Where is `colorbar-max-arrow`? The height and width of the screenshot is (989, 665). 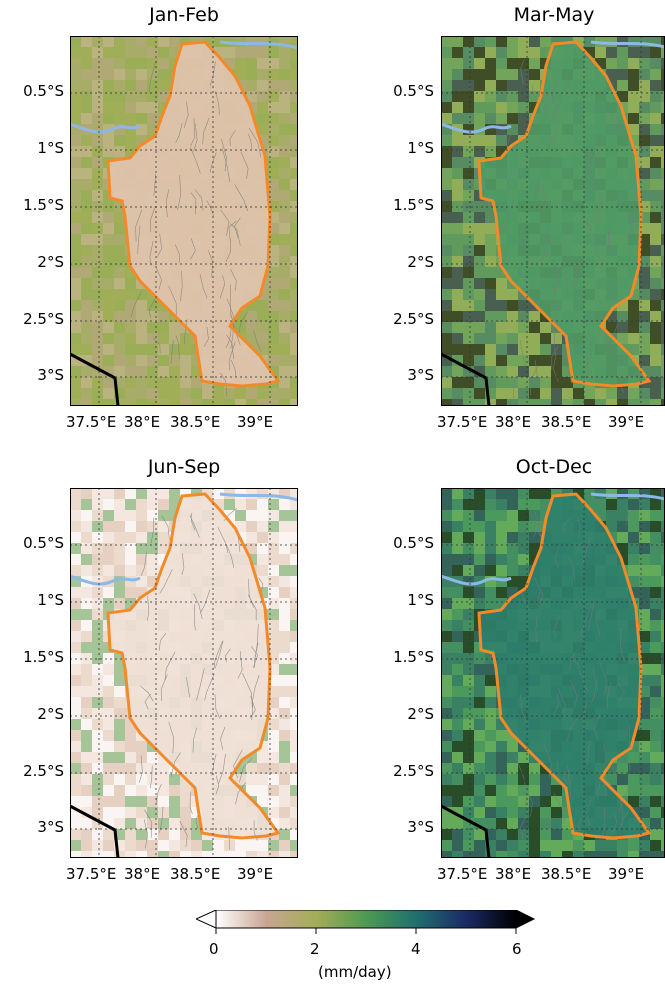 colorbar-max-arrow is located at coordinates (525, 919).